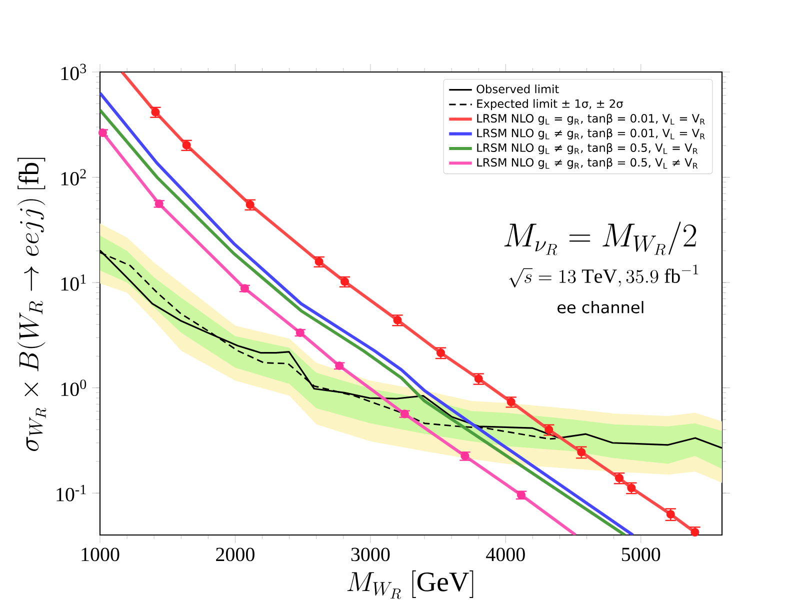  Describe the element at coordinates (505, 555) in the screenshot. I see `x-tick-label: 4000` at that location.